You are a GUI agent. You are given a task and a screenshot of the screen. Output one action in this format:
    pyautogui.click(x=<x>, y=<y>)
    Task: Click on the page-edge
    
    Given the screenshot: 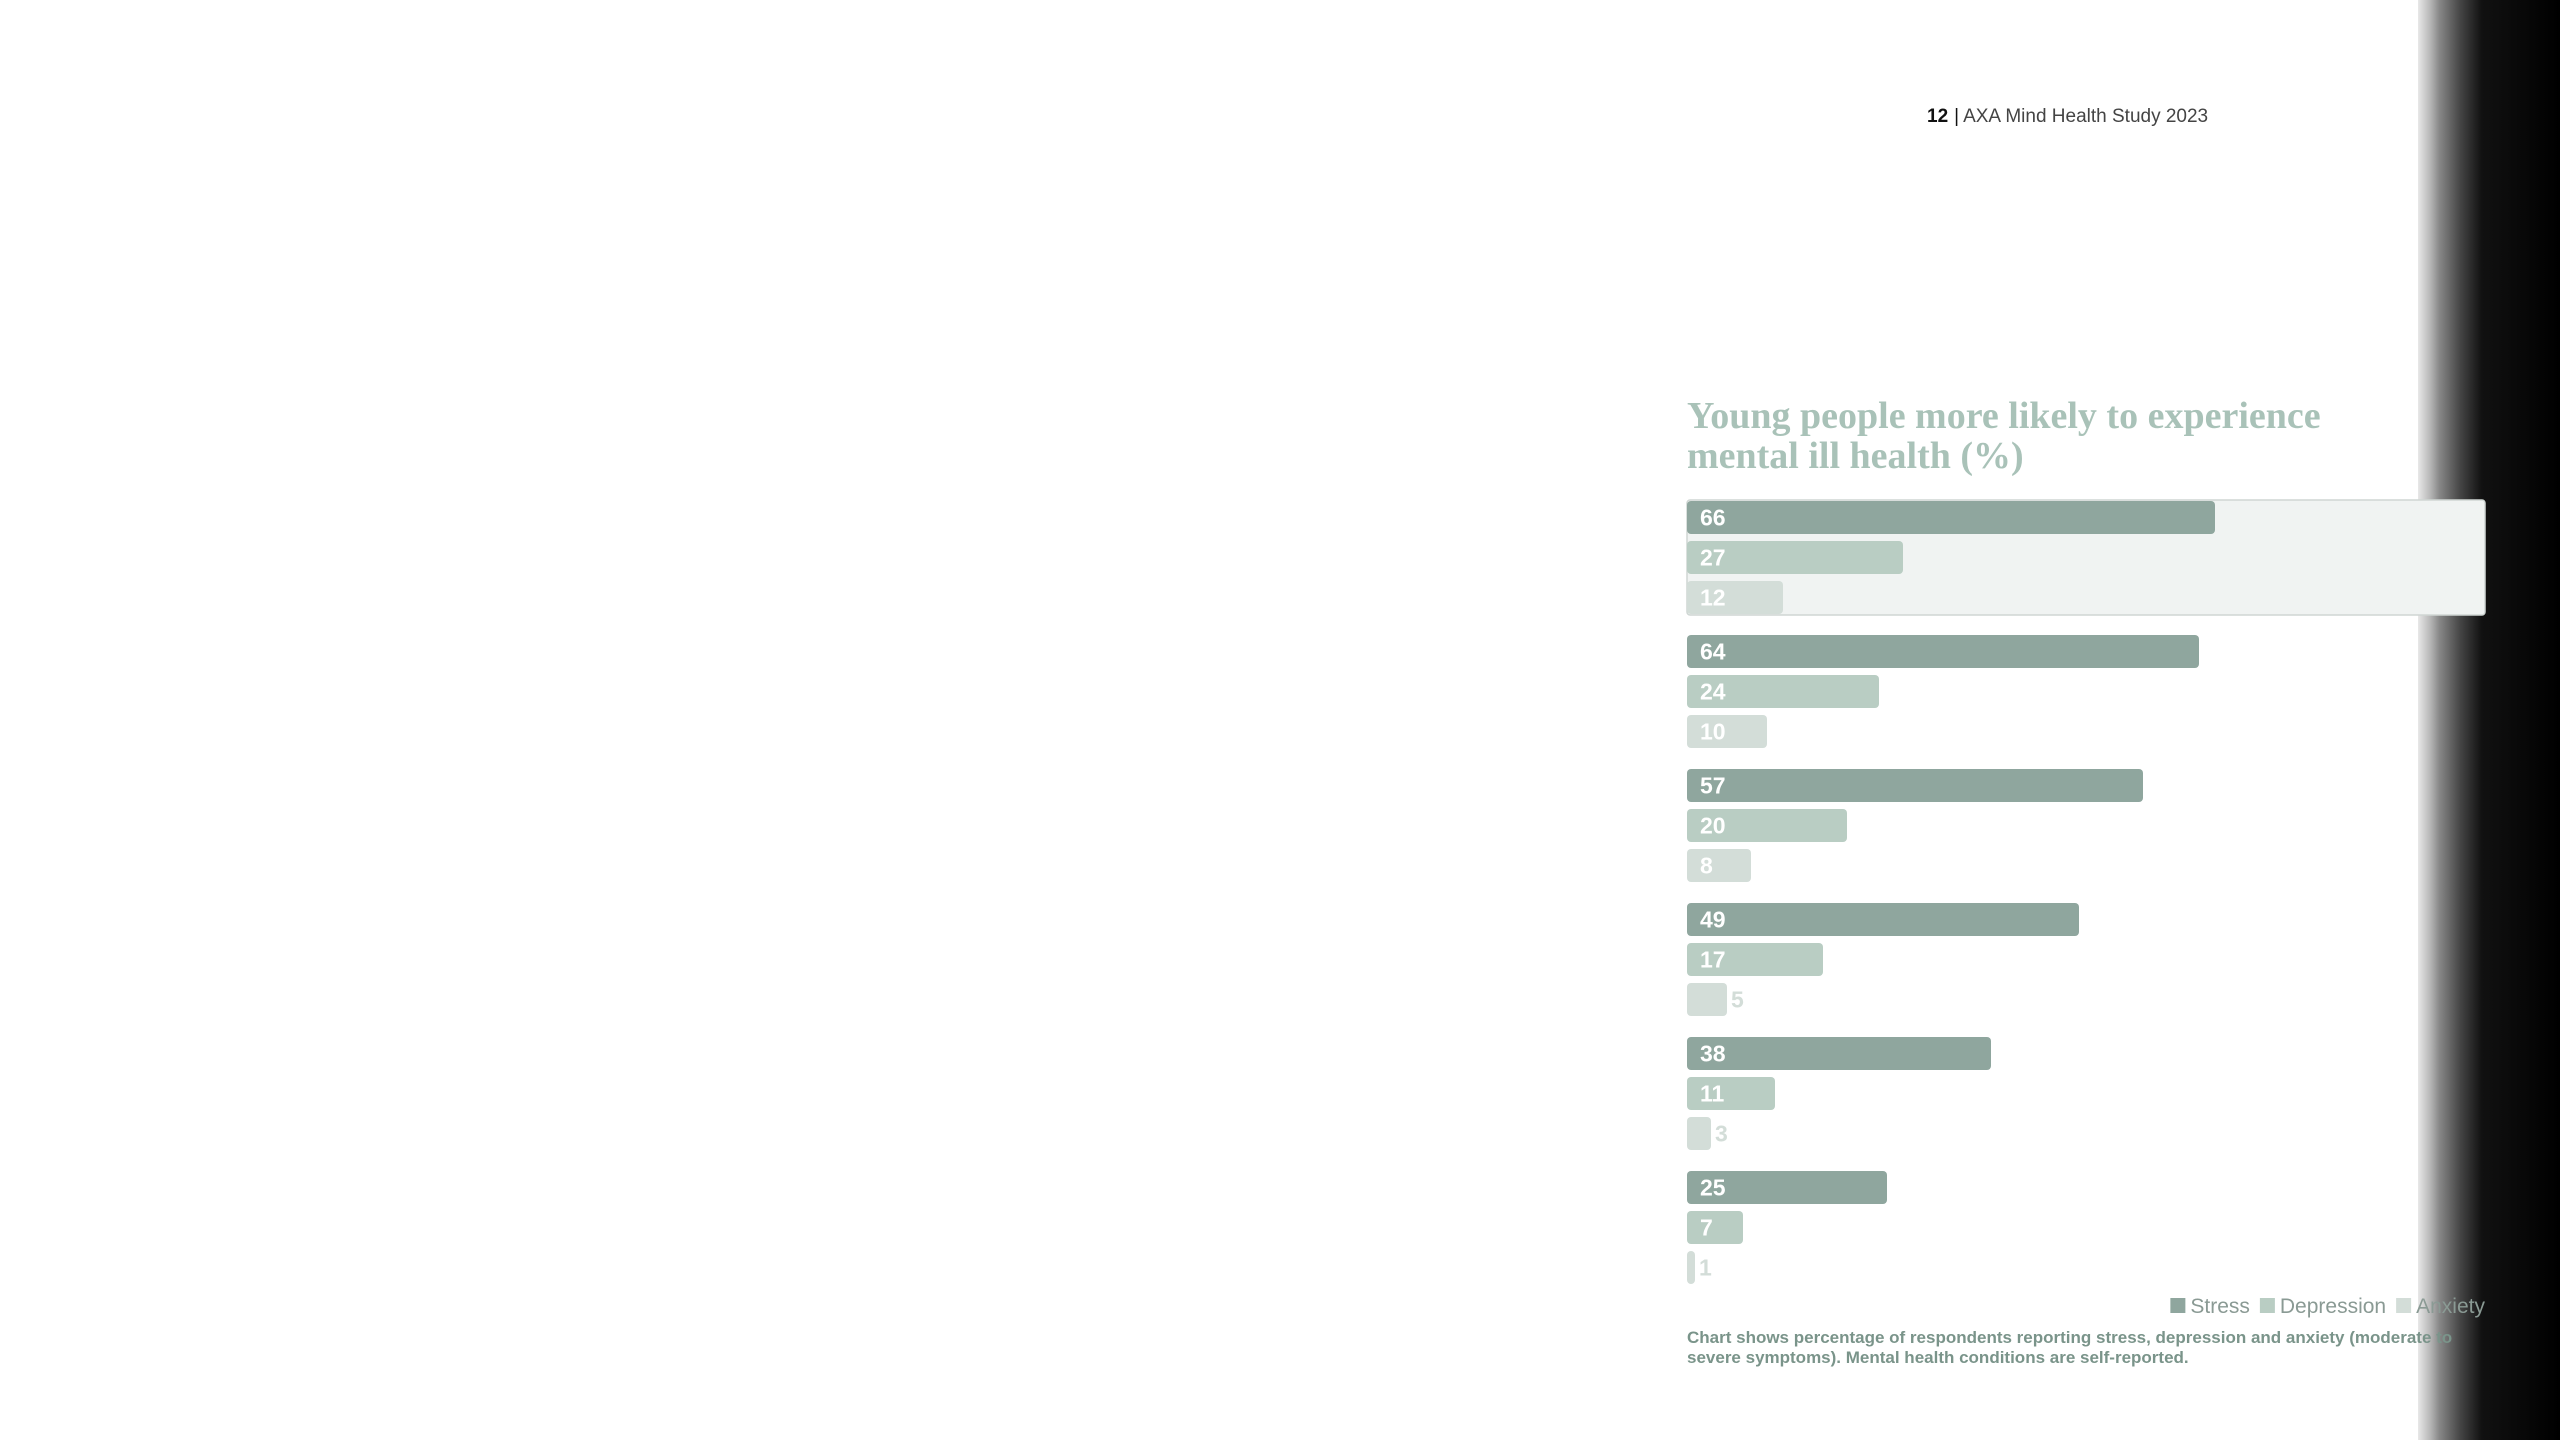 What is the action you would take?
    pyautogui.click(x=2489, y=720)
    